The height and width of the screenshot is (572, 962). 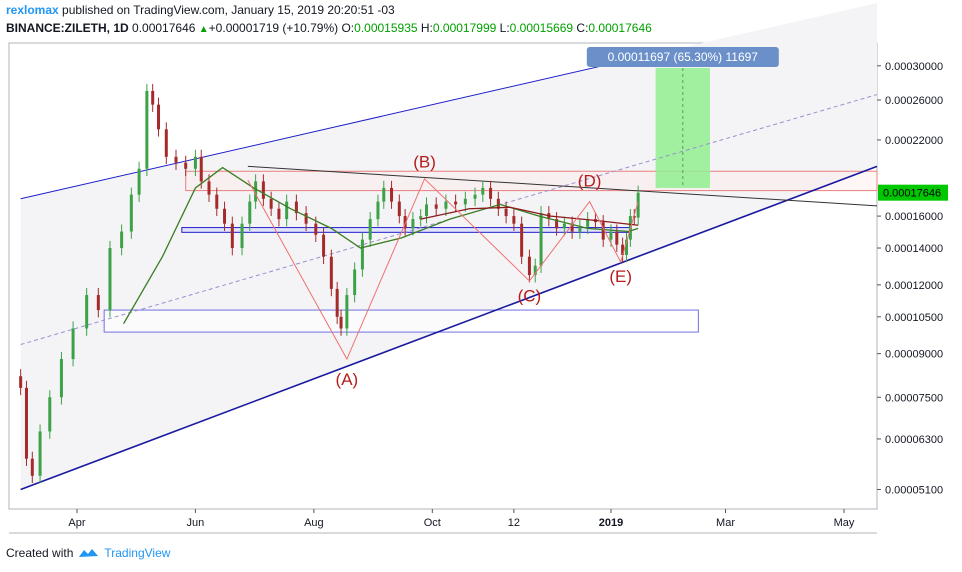 What do you see at coordinates (504, 28) in the screenshot?
I see `low-label: L:` at bounding box center [504, 28].